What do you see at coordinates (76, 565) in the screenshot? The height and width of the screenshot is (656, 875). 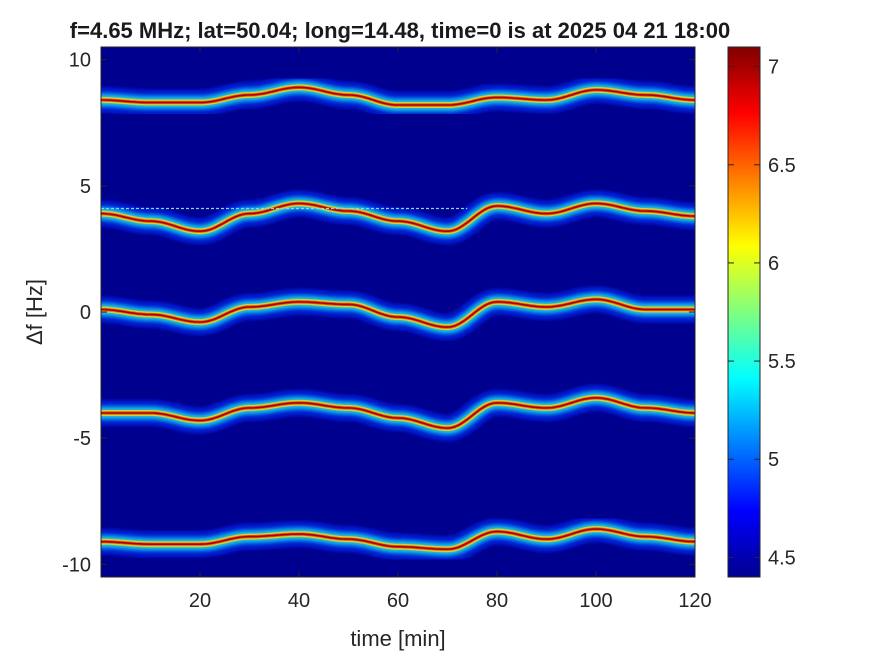 I see `y-tick-label: -10` at bounding box center [76, 565].